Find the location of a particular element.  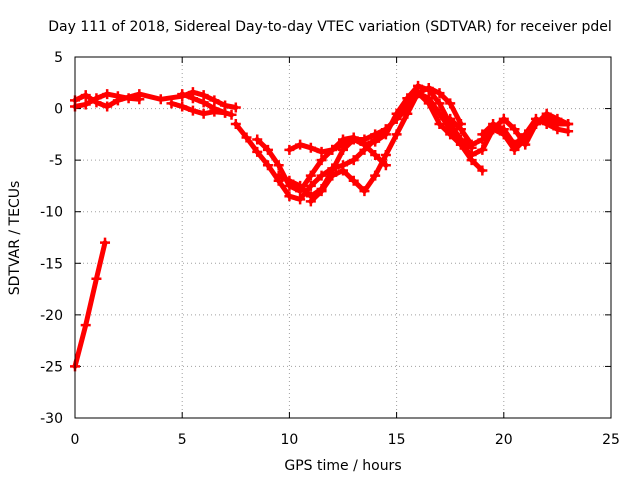

series-track-k is located at coordinates (525, 131).